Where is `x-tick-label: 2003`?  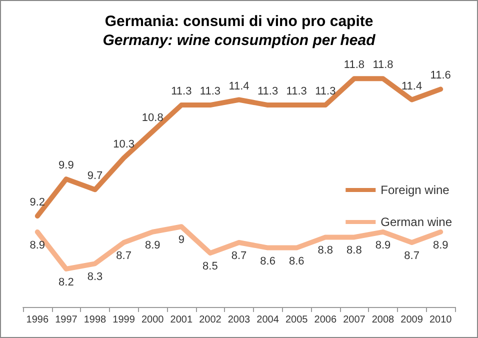 x-tick-label: 2003 is located at coordinates (239, 320).